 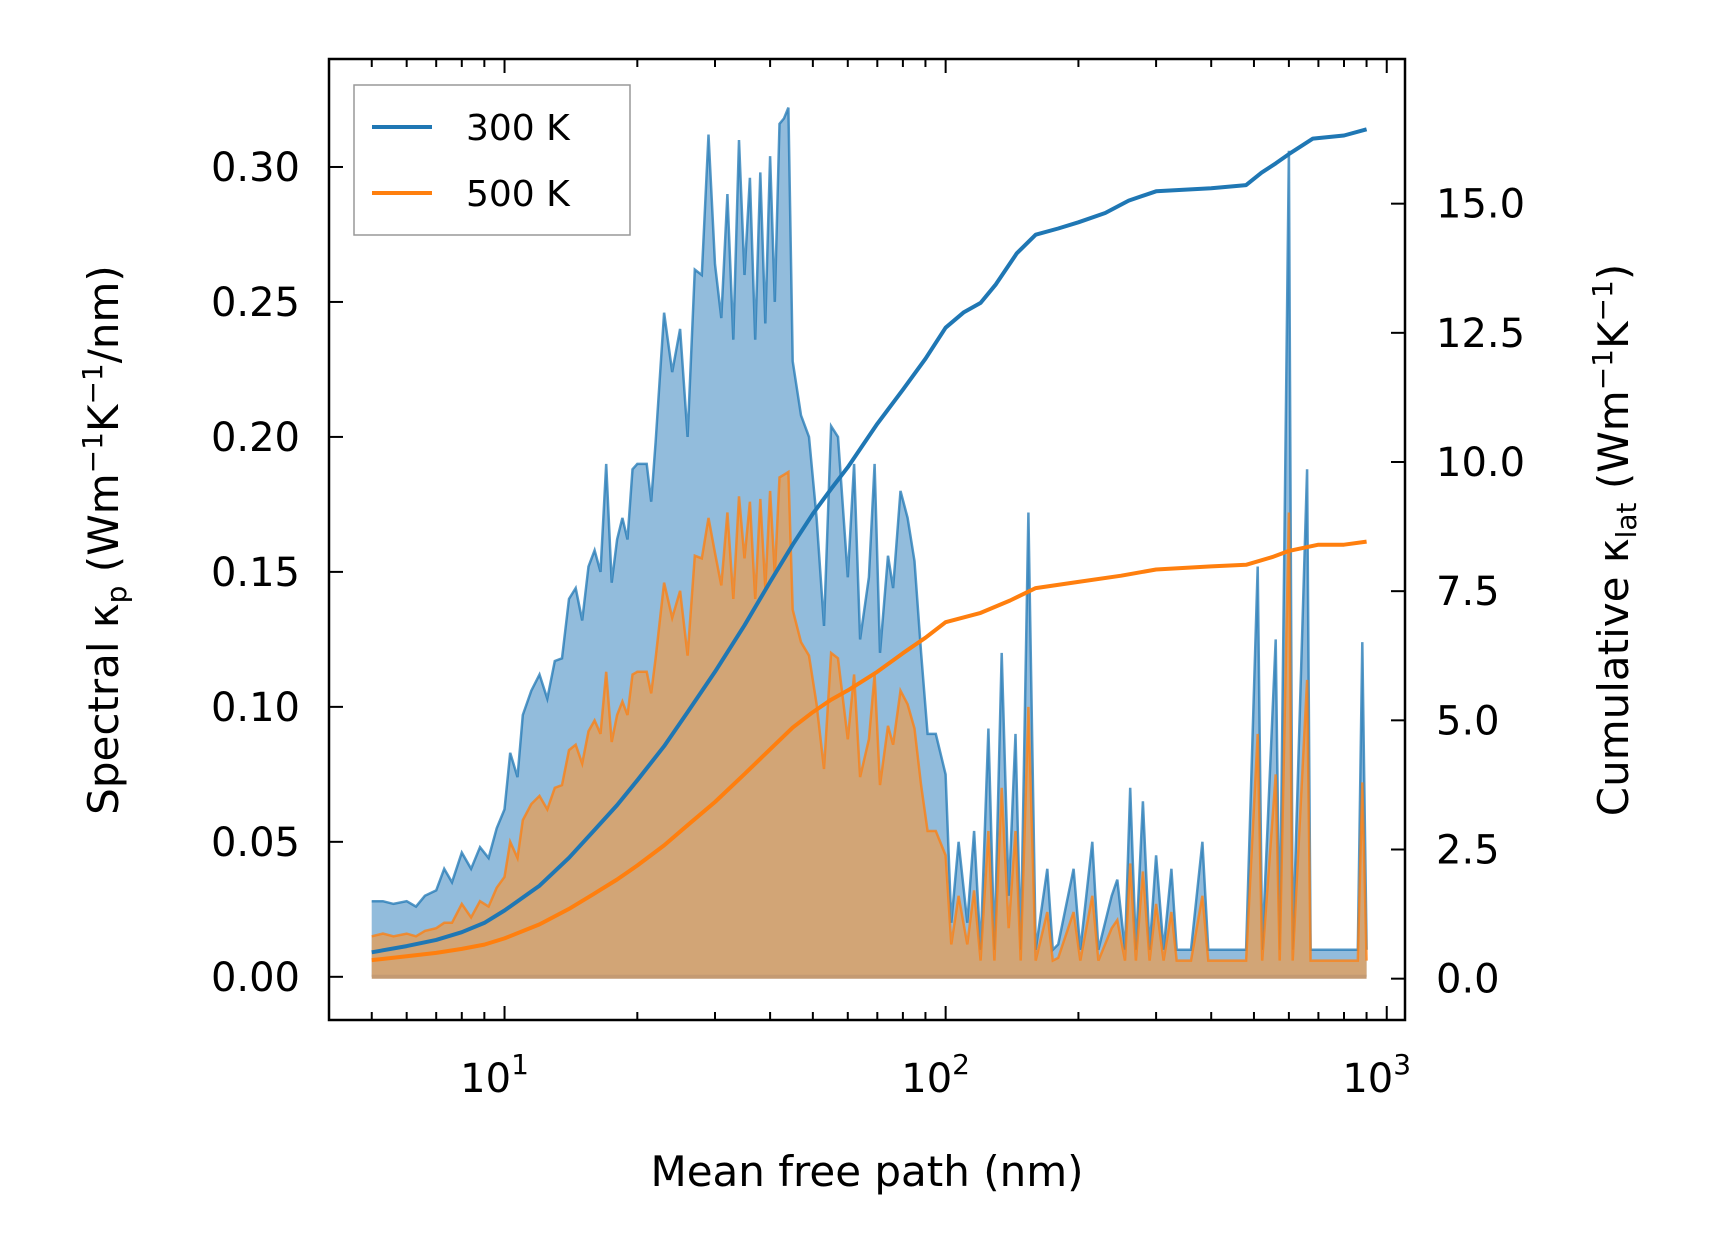 I want to click on legend-label-300k: 300 K, so click(x=518, y=128).